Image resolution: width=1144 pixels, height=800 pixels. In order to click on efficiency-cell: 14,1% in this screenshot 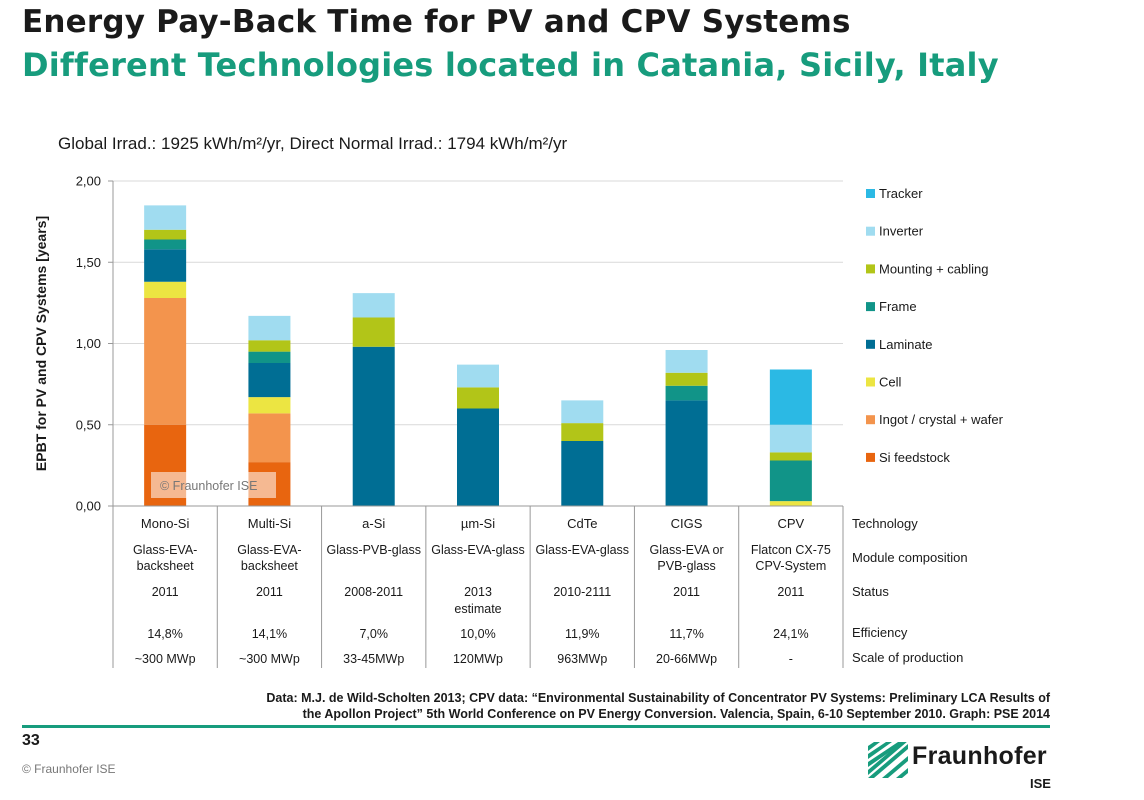, I will do `click(269, 634)`.